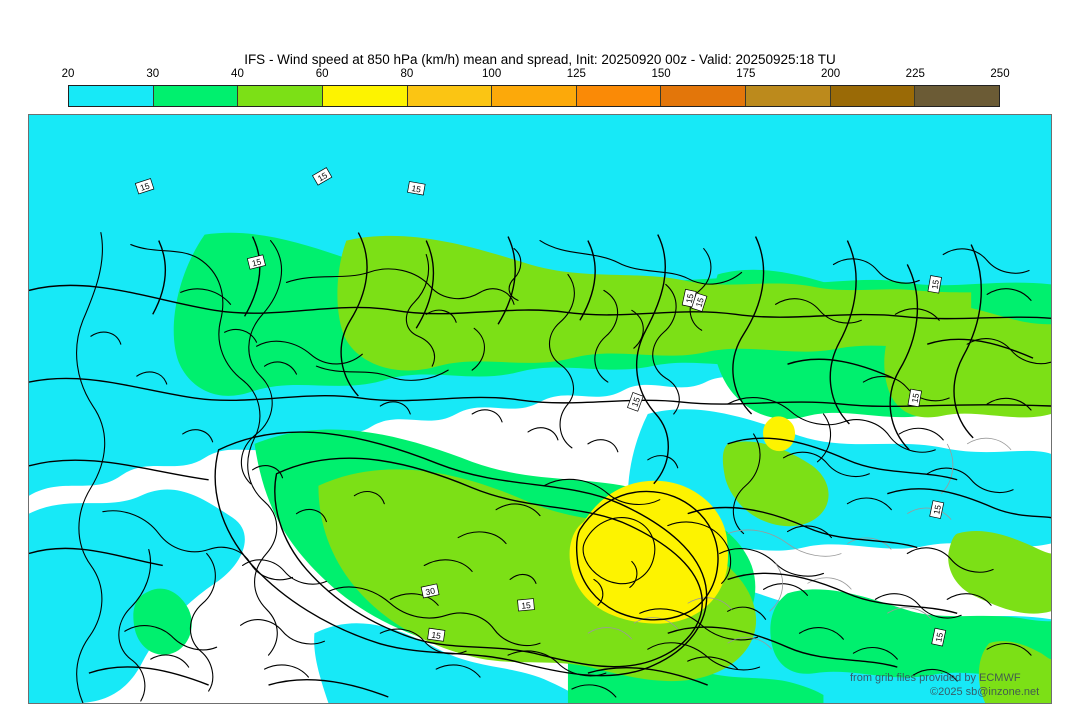  Describe the element at coordinates (661, 74) in the screenshot. I see `colorbar-tick-150: 150` at that location.